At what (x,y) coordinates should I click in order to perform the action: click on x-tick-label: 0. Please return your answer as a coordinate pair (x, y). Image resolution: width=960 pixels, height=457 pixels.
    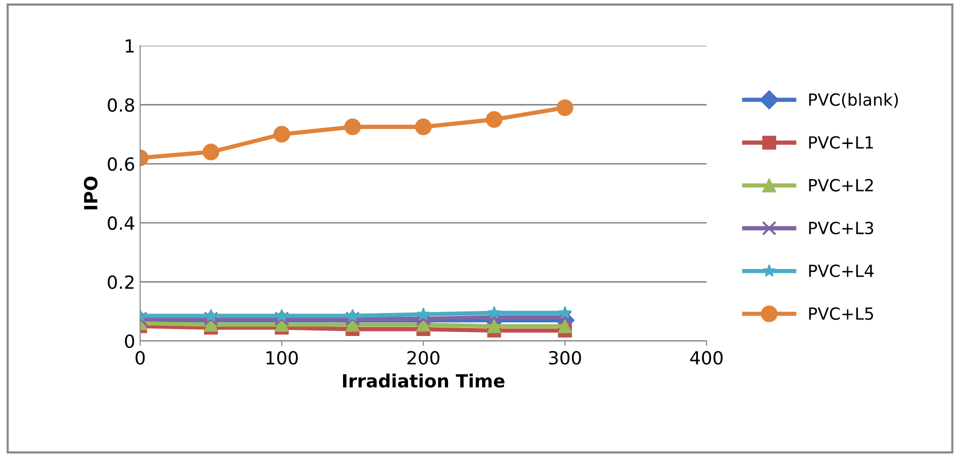
    Looking at the image, I should click on (140, 357).